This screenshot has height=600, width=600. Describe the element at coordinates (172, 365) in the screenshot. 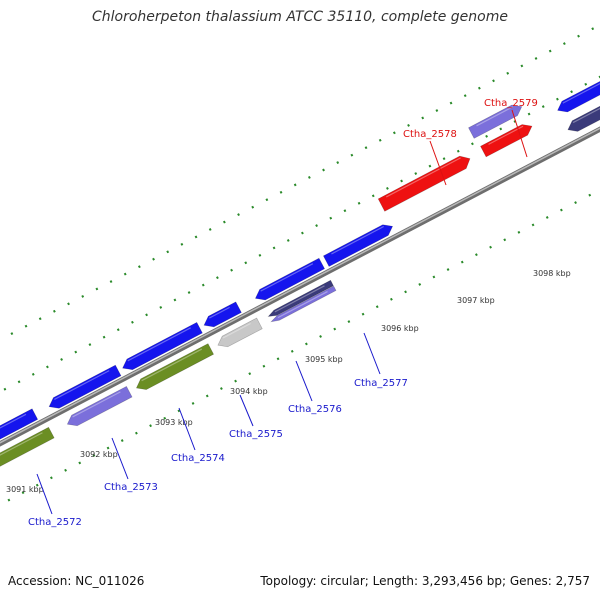

I see `gene-feature-2574-lower-gloss` at that location.